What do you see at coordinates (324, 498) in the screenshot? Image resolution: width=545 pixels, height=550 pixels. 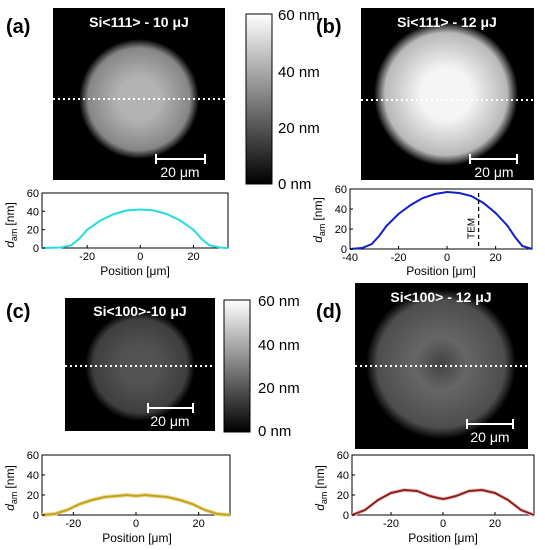 I see `plot-d-ylabel-sub: am` at bounding box center [324, 498].